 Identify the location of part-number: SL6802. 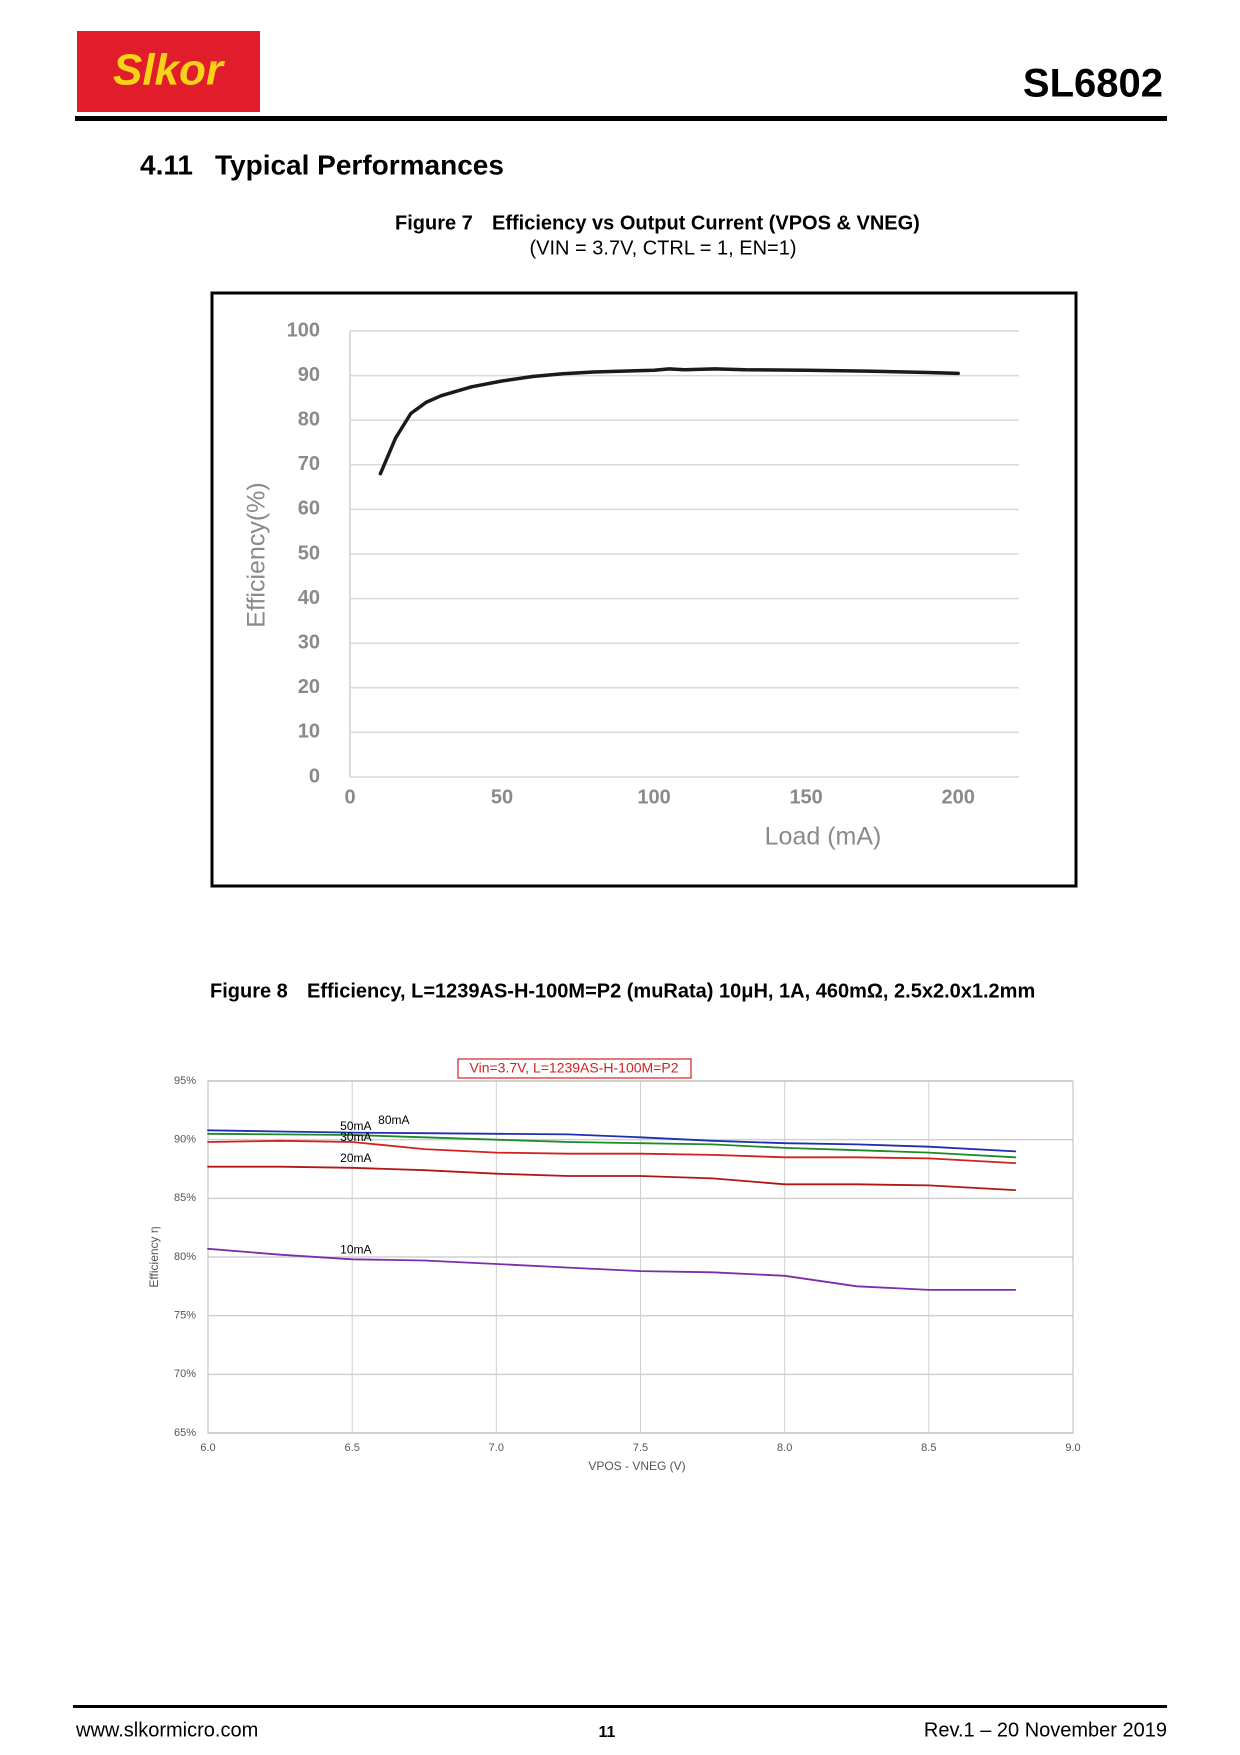
(1093, 84).